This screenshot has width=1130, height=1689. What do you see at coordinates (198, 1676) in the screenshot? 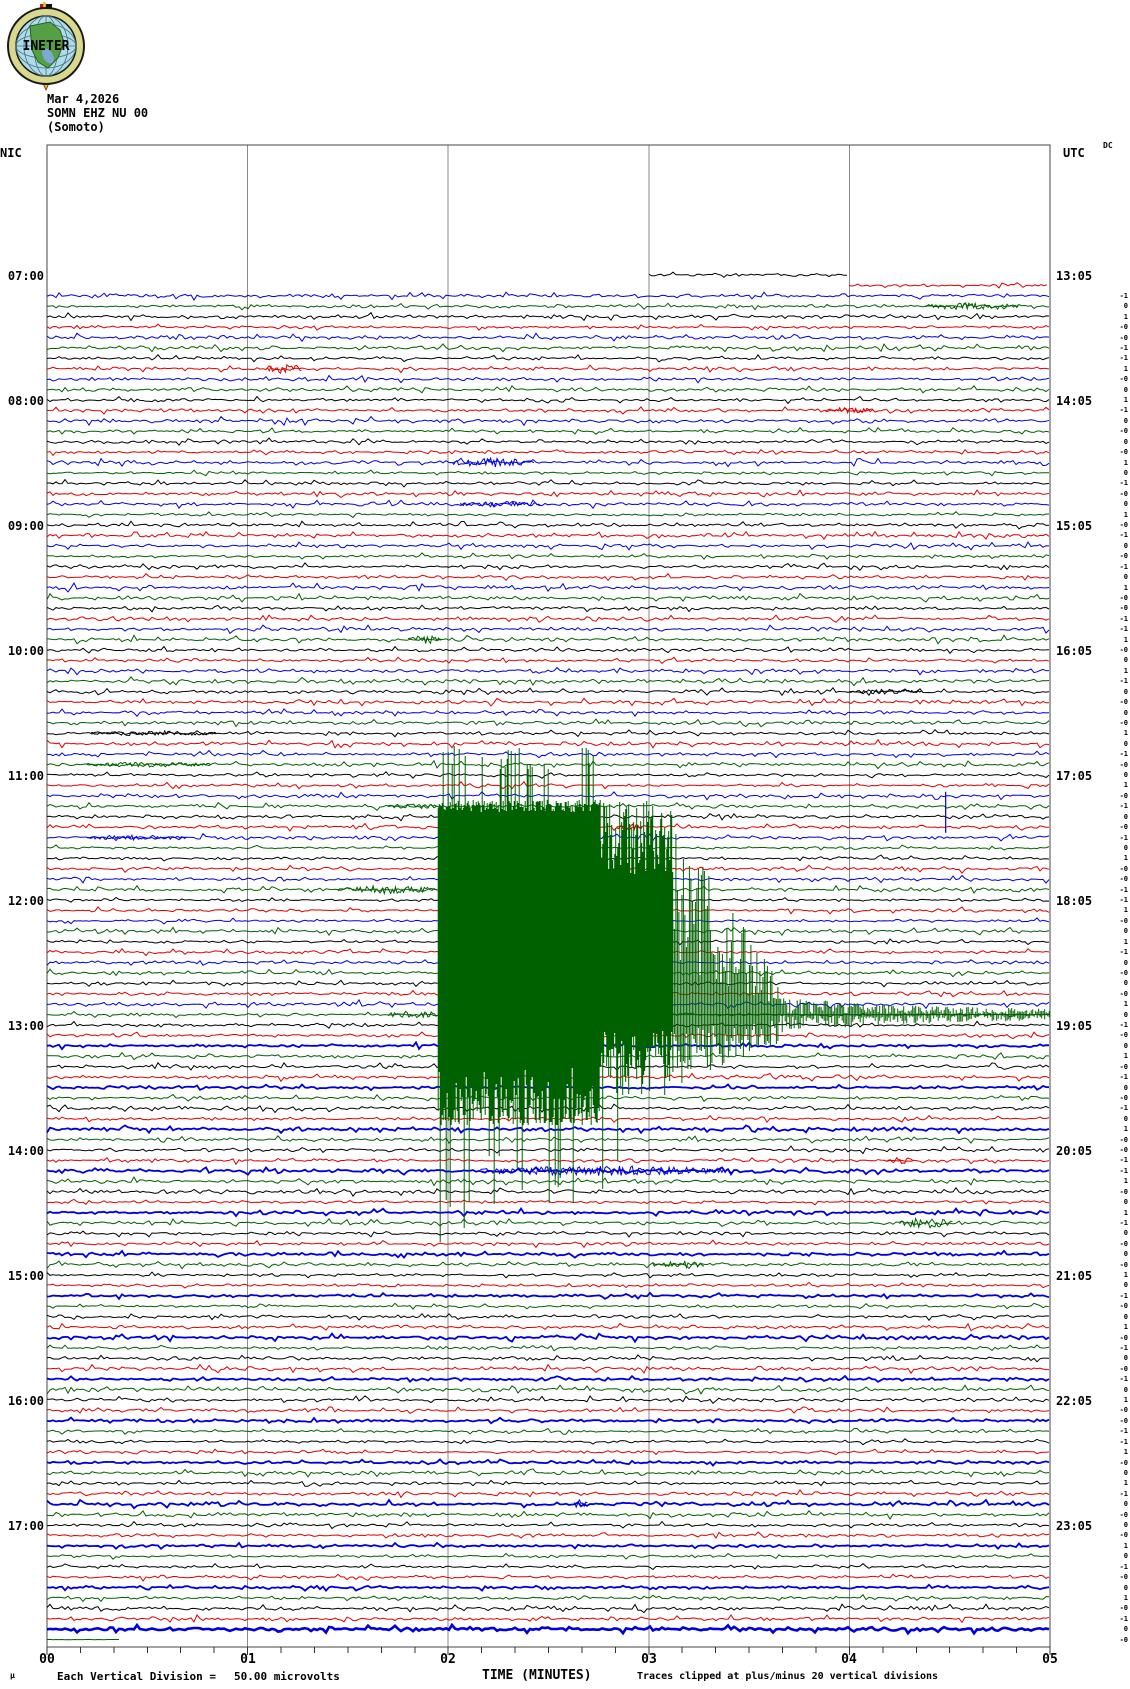
I see `scale-note: Each Vertical Division = 50.00 microvolts` at bounding box center [198, 1676].